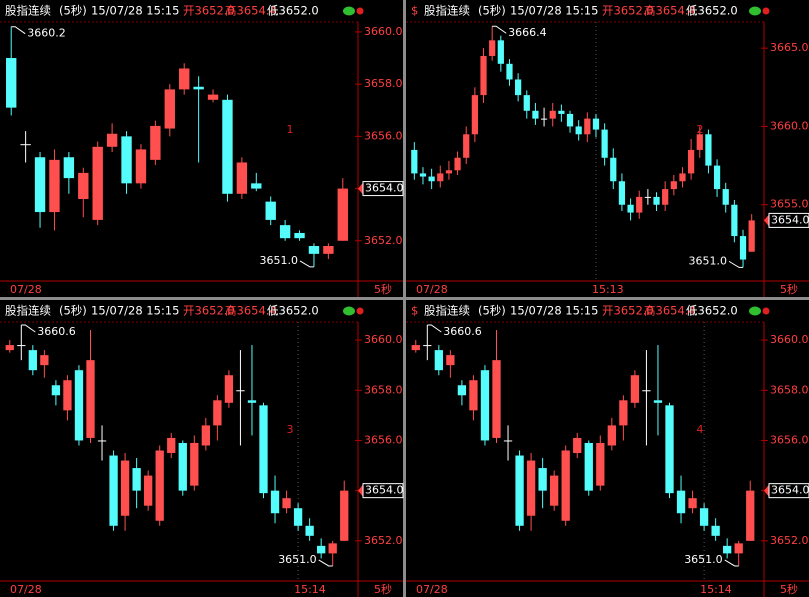  I want to click on last-price-arrow, so click(360, 188).